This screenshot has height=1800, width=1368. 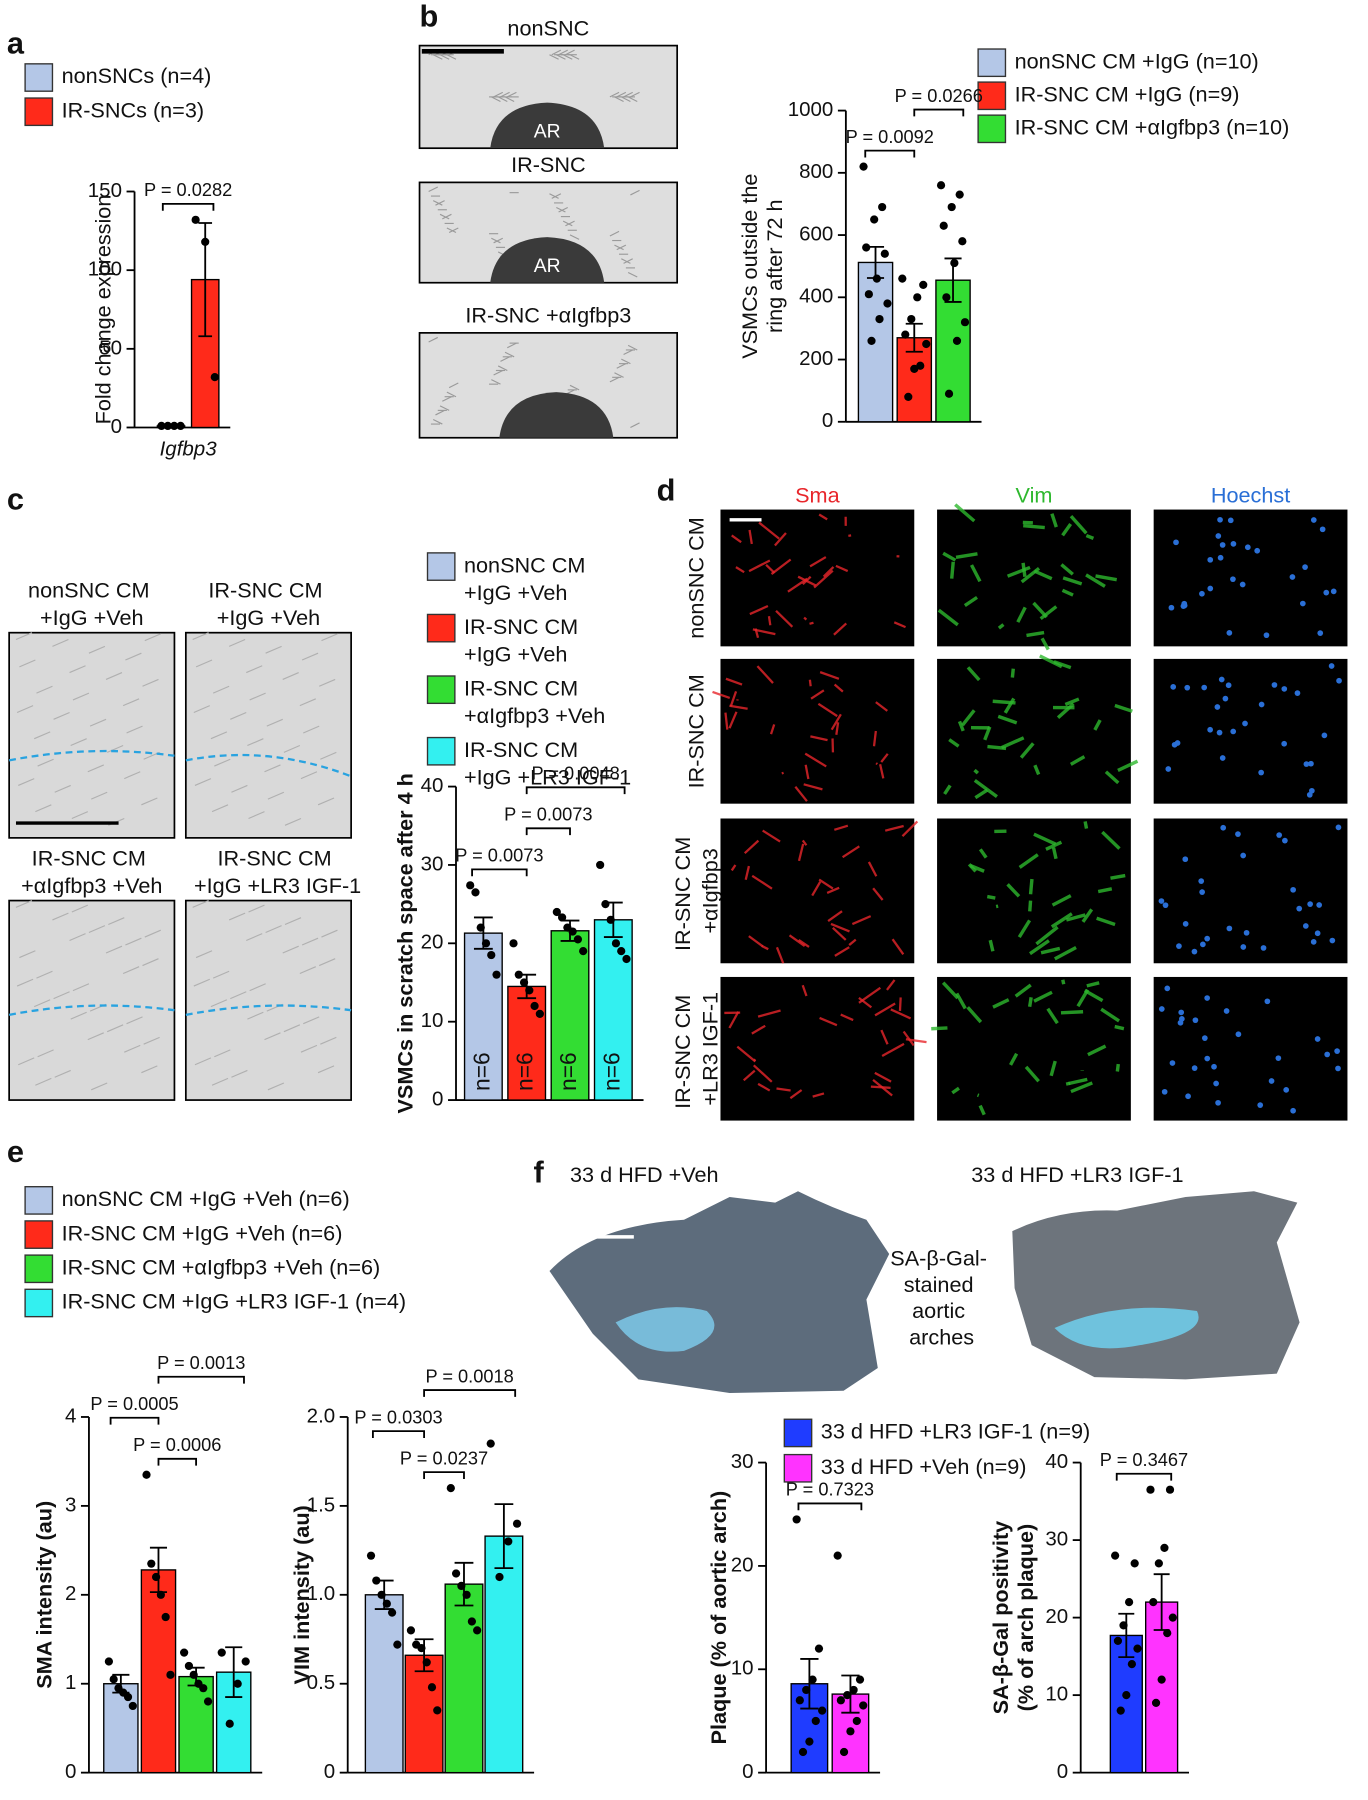 What do you see at coordinates (499, 855) in the screenshot?
I see `p-value: P = 0.0073` at bounding box center [499, 855].